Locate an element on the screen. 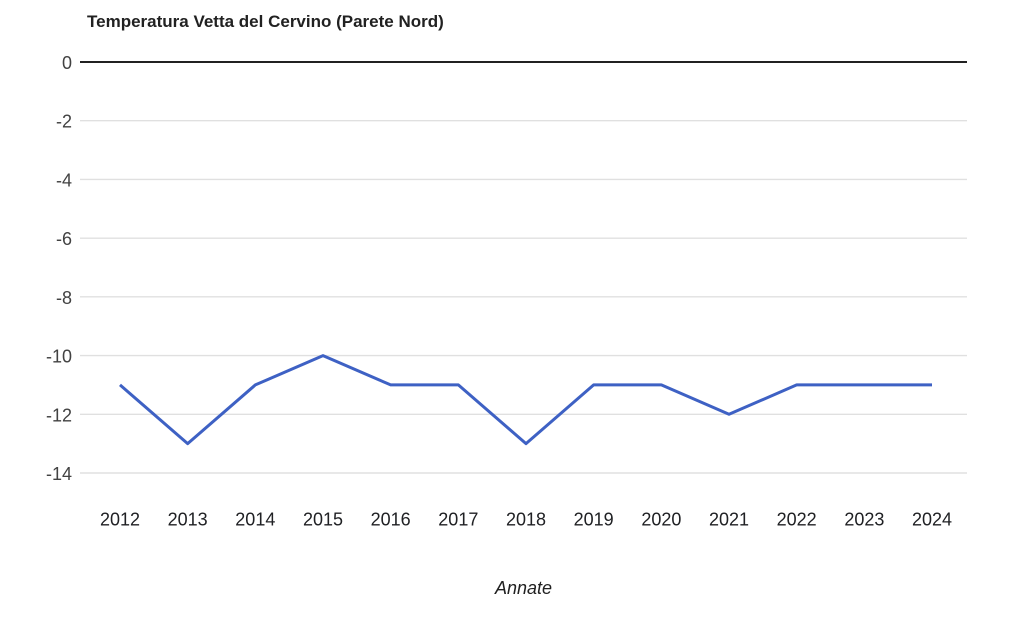 Image resolution: width=1024 pixels, height=635 pixels. y-tick-label: -8 is located at coordinates (64, 298).